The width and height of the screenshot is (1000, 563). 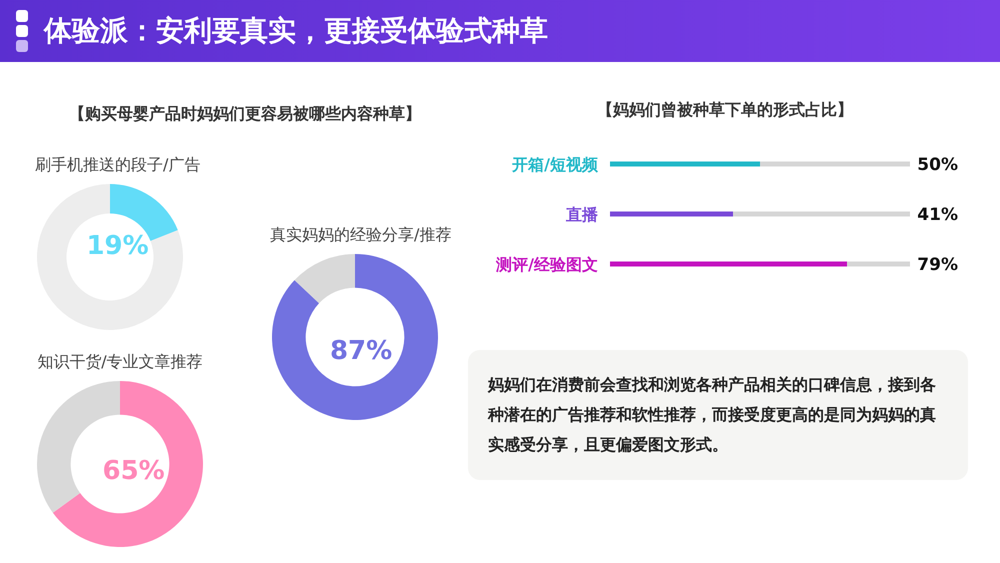 I want to click on data-label: 50%, so click(x=937, y=165).